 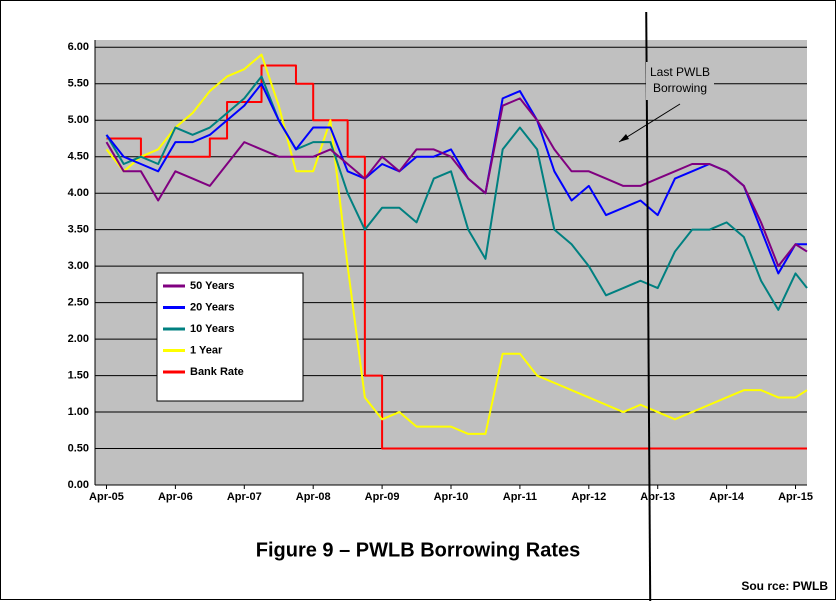 I want to click on annotation-arrowhead, so click(x=624, y=138).